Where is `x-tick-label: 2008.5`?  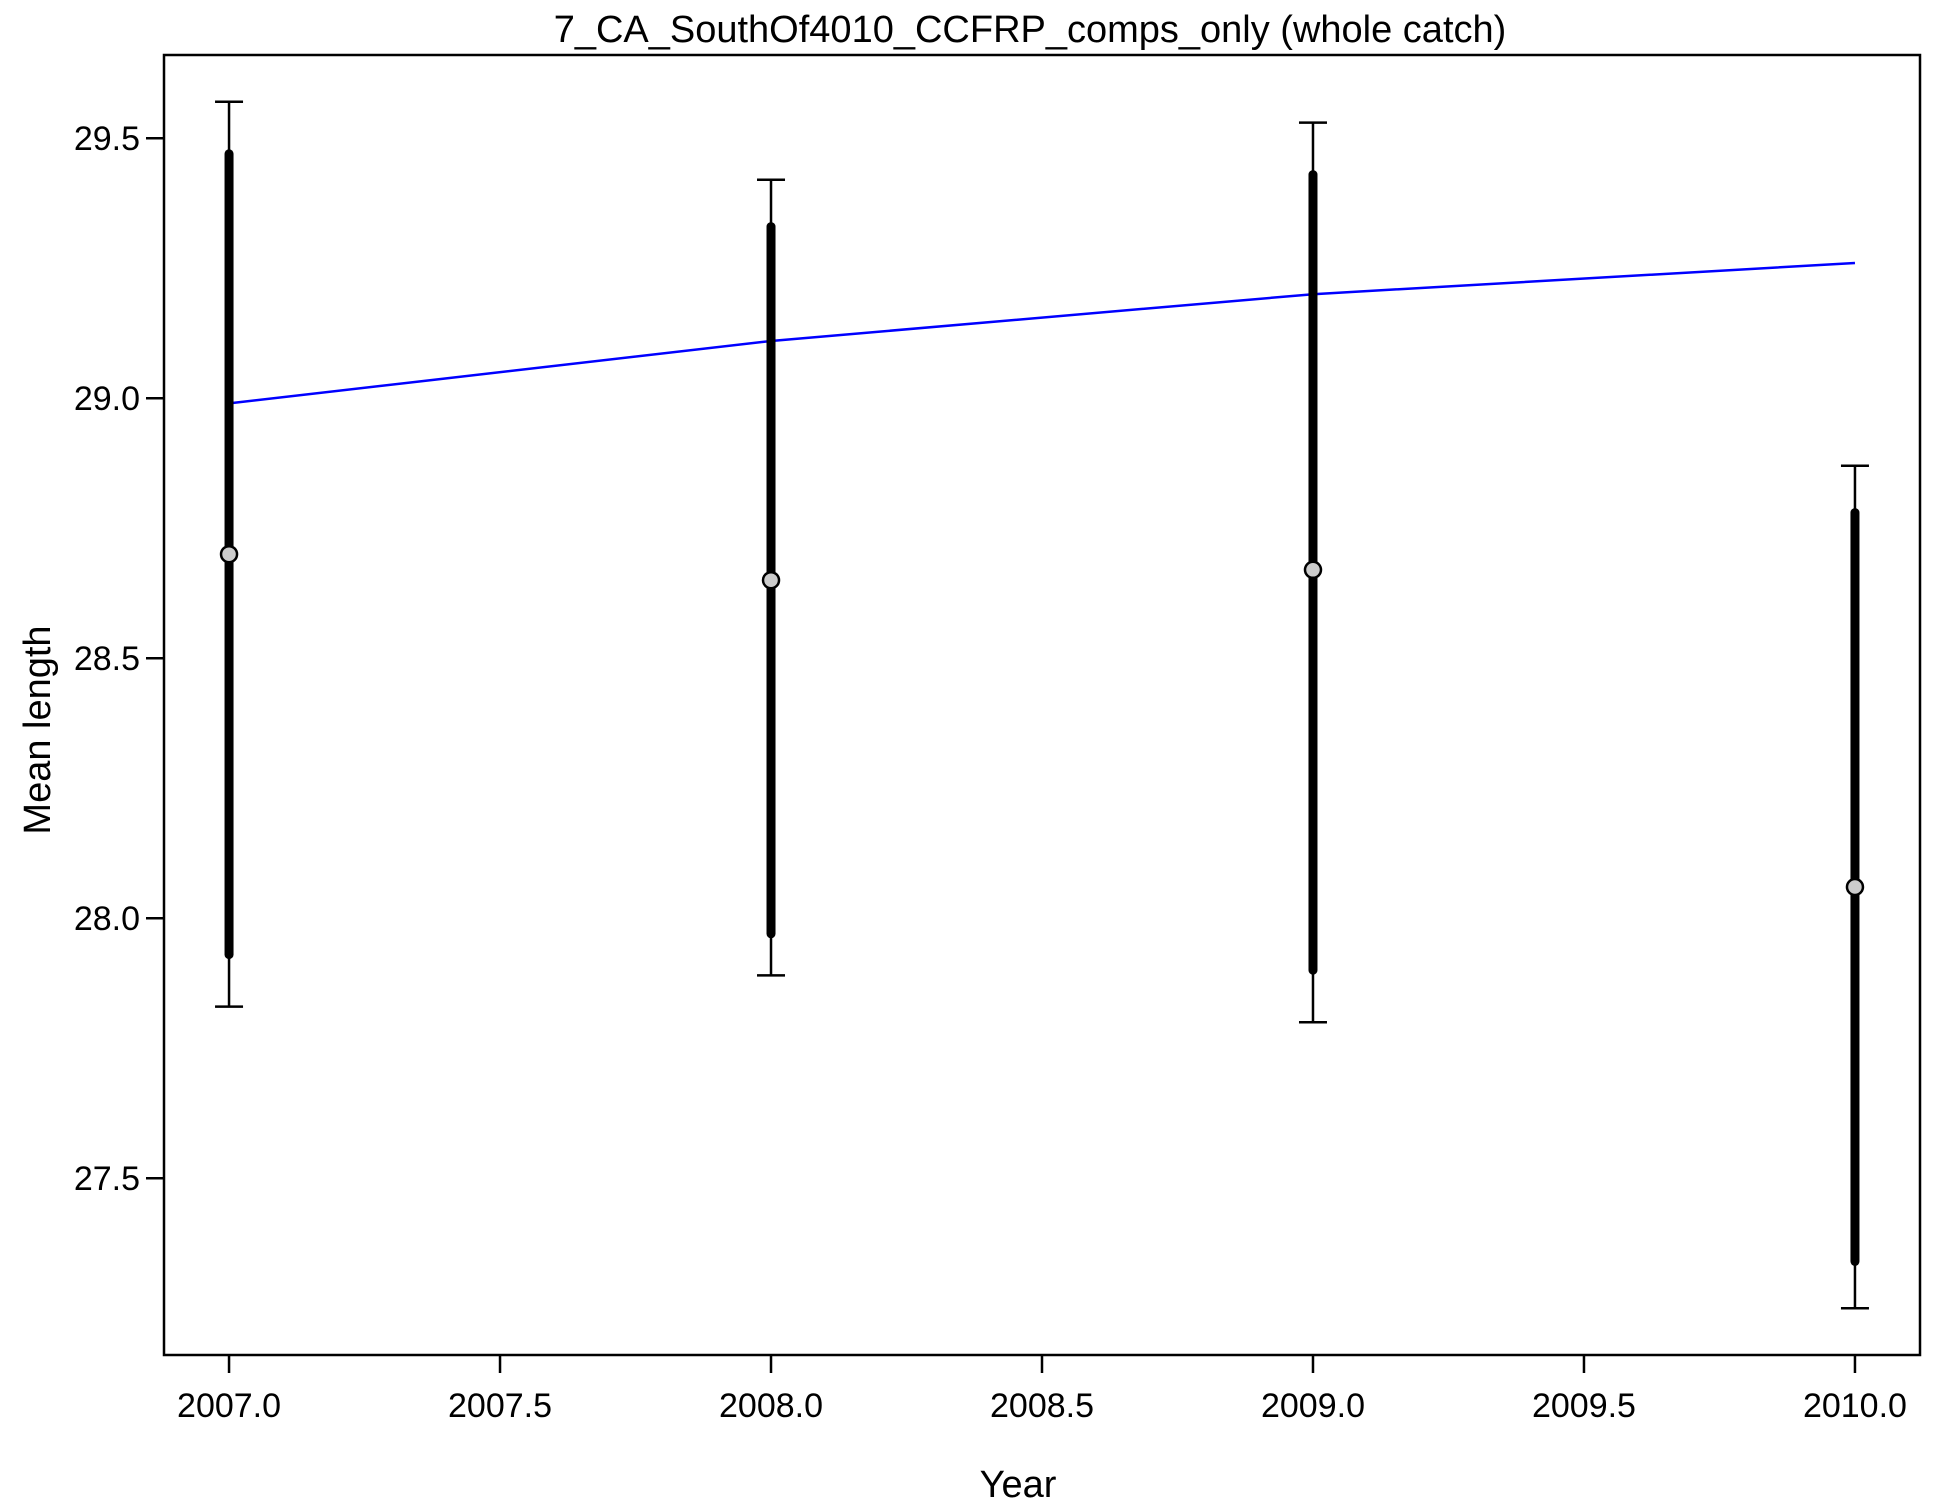 x-tick-label: 2008.5 is located at coordinates (1042, 1406).